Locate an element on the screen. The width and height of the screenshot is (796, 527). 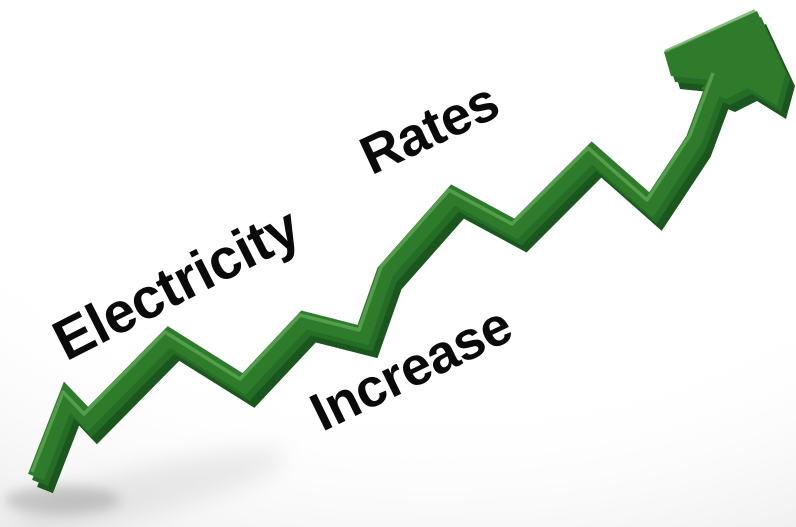
ground-shadow is located at coordinates (145, 487).